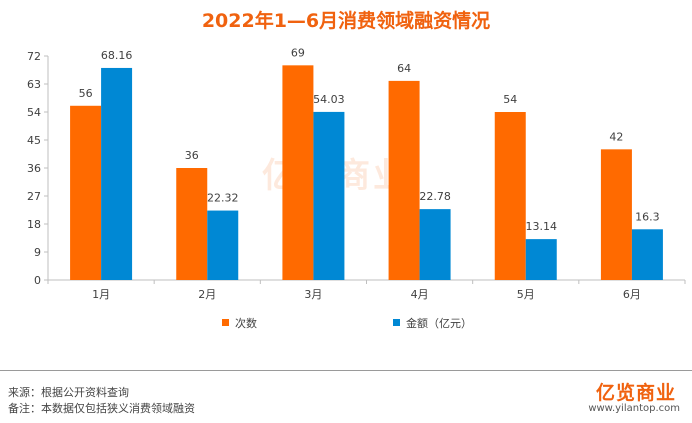 The image size is (692, 423). I want to click on y-tick-label: 0, so click(37, 280).